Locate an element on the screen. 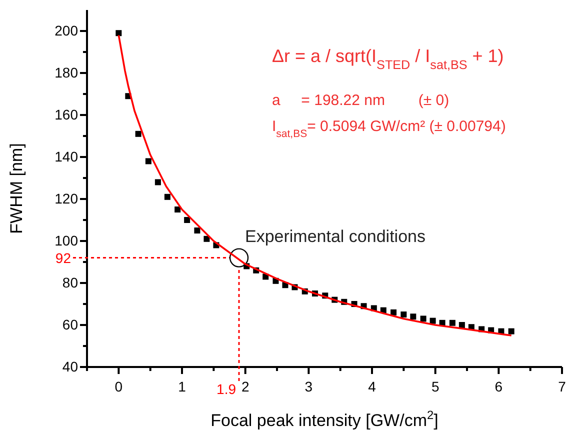 The image size is (576, 444). y-tick-label: 120 is located at coordinates (66, 198).